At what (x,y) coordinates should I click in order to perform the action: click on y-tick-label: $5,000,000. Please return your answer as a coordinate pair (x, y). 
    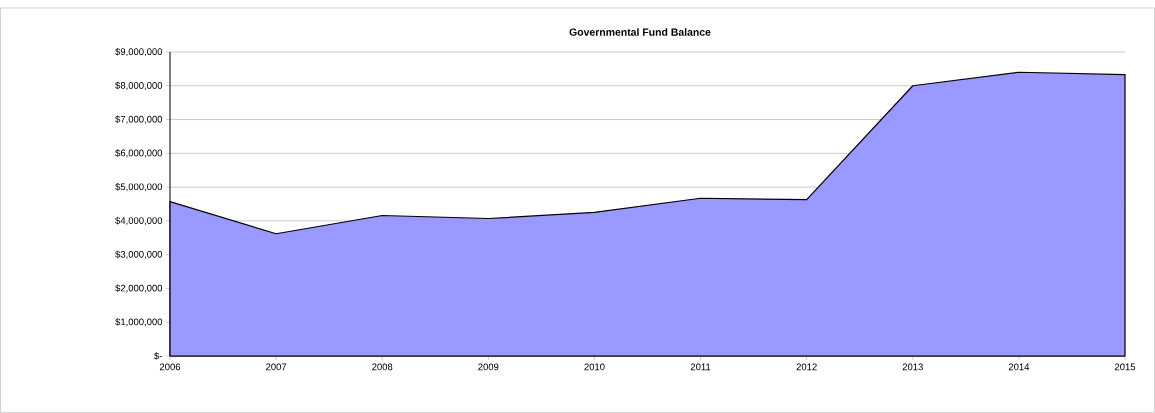
    Looking at the image, I should click on (139, 187).